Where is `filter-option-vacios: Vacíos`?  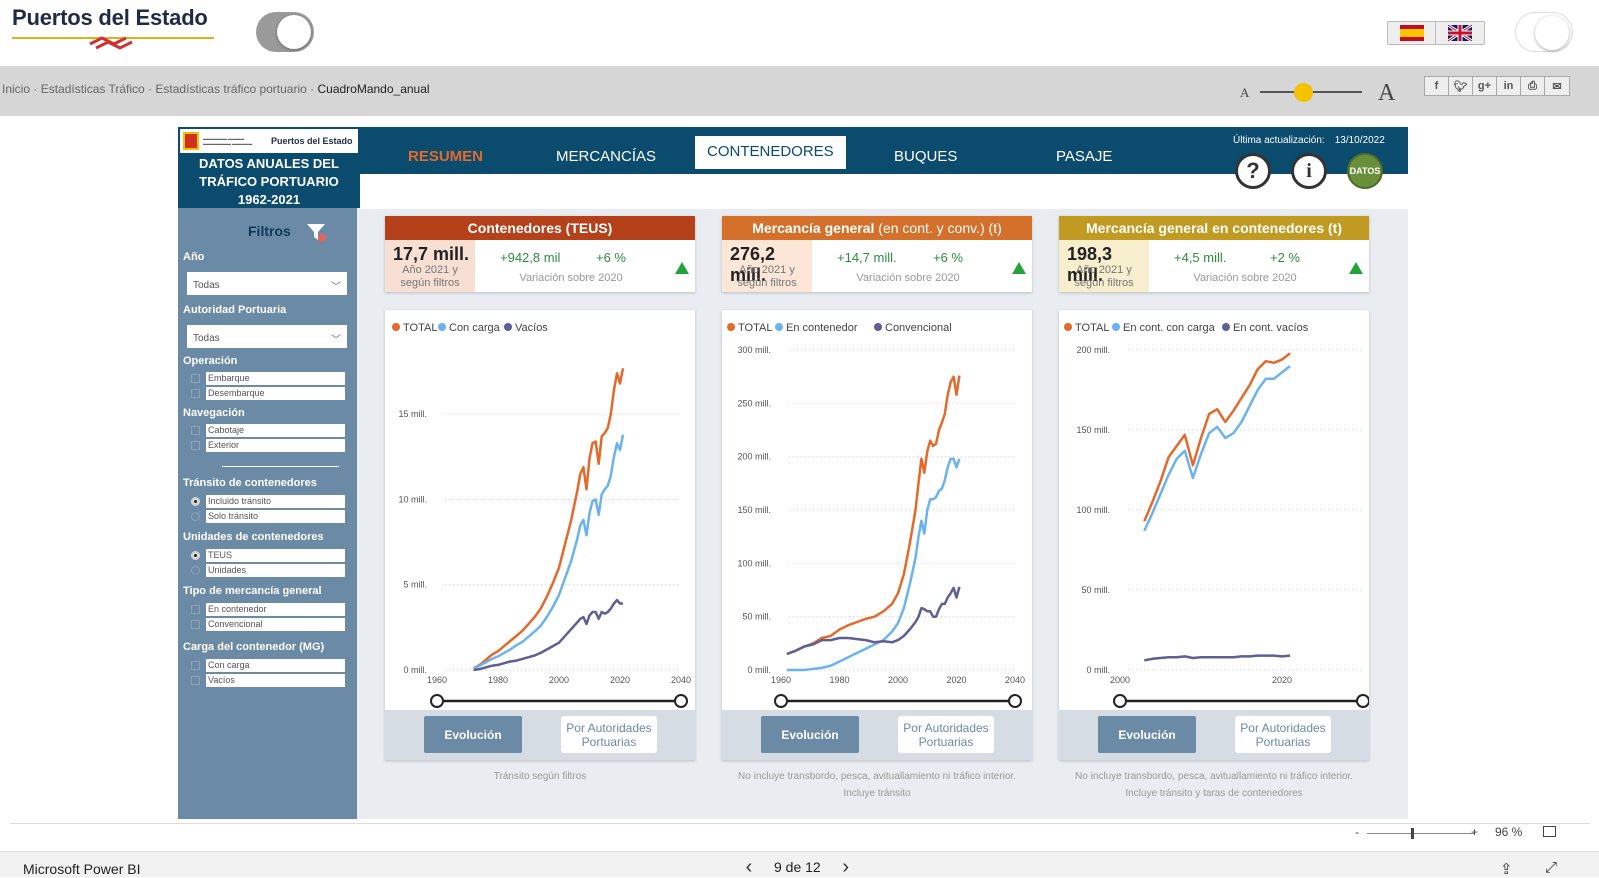
filter-option-vacios: Vacíos is located at coordinates (268, 680).